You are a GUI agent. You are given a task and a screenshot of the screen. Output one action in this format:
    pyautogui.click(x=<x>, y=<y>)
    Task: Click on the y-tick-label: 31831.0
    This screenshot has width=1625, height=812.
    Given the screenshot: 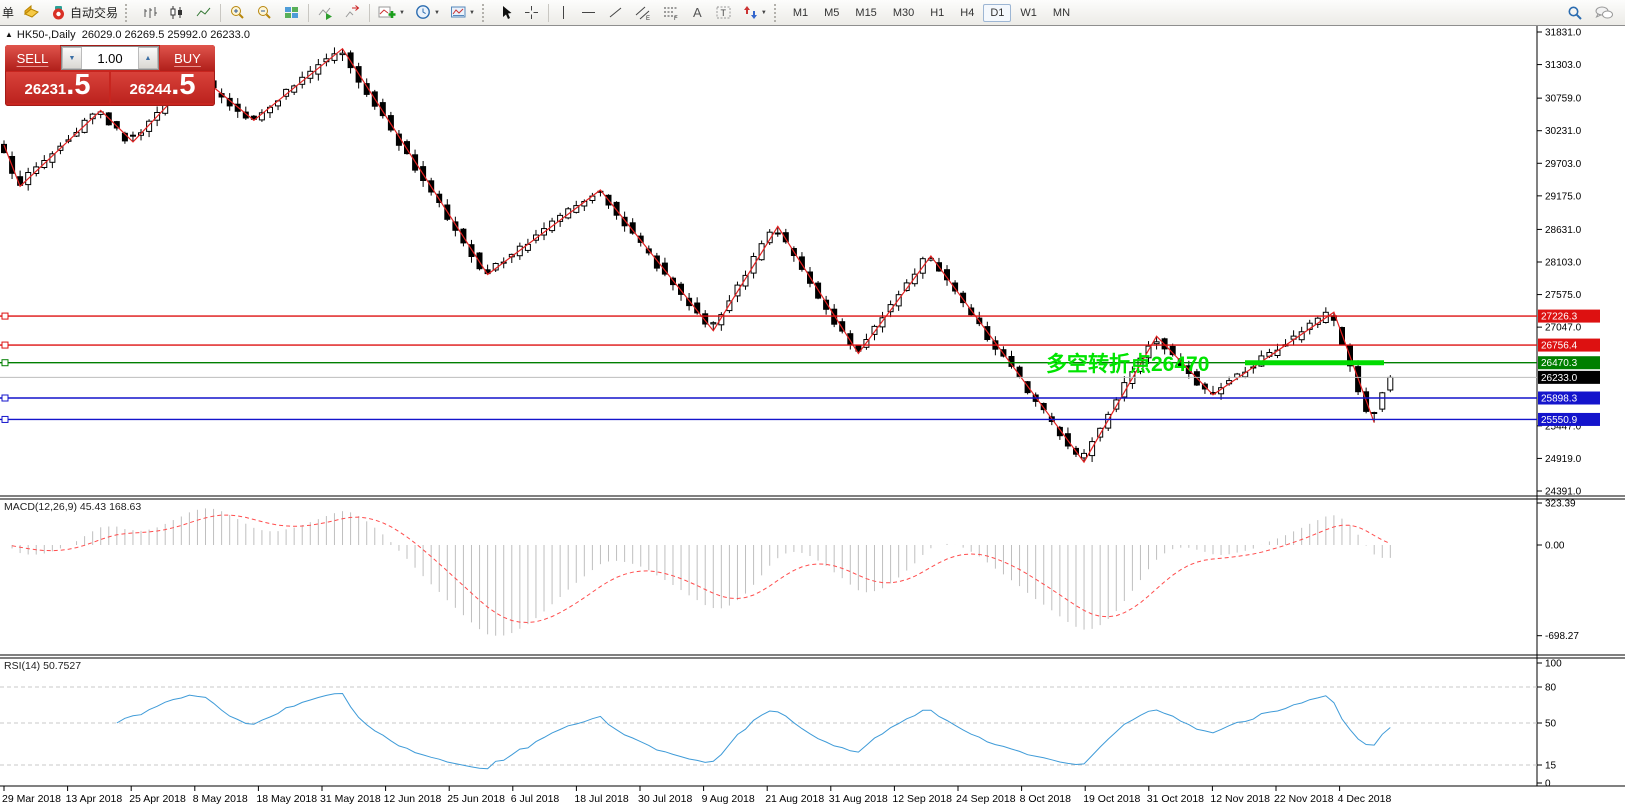 What is the action you would take?
    pyautogui.click(x=1563, y=33)
    